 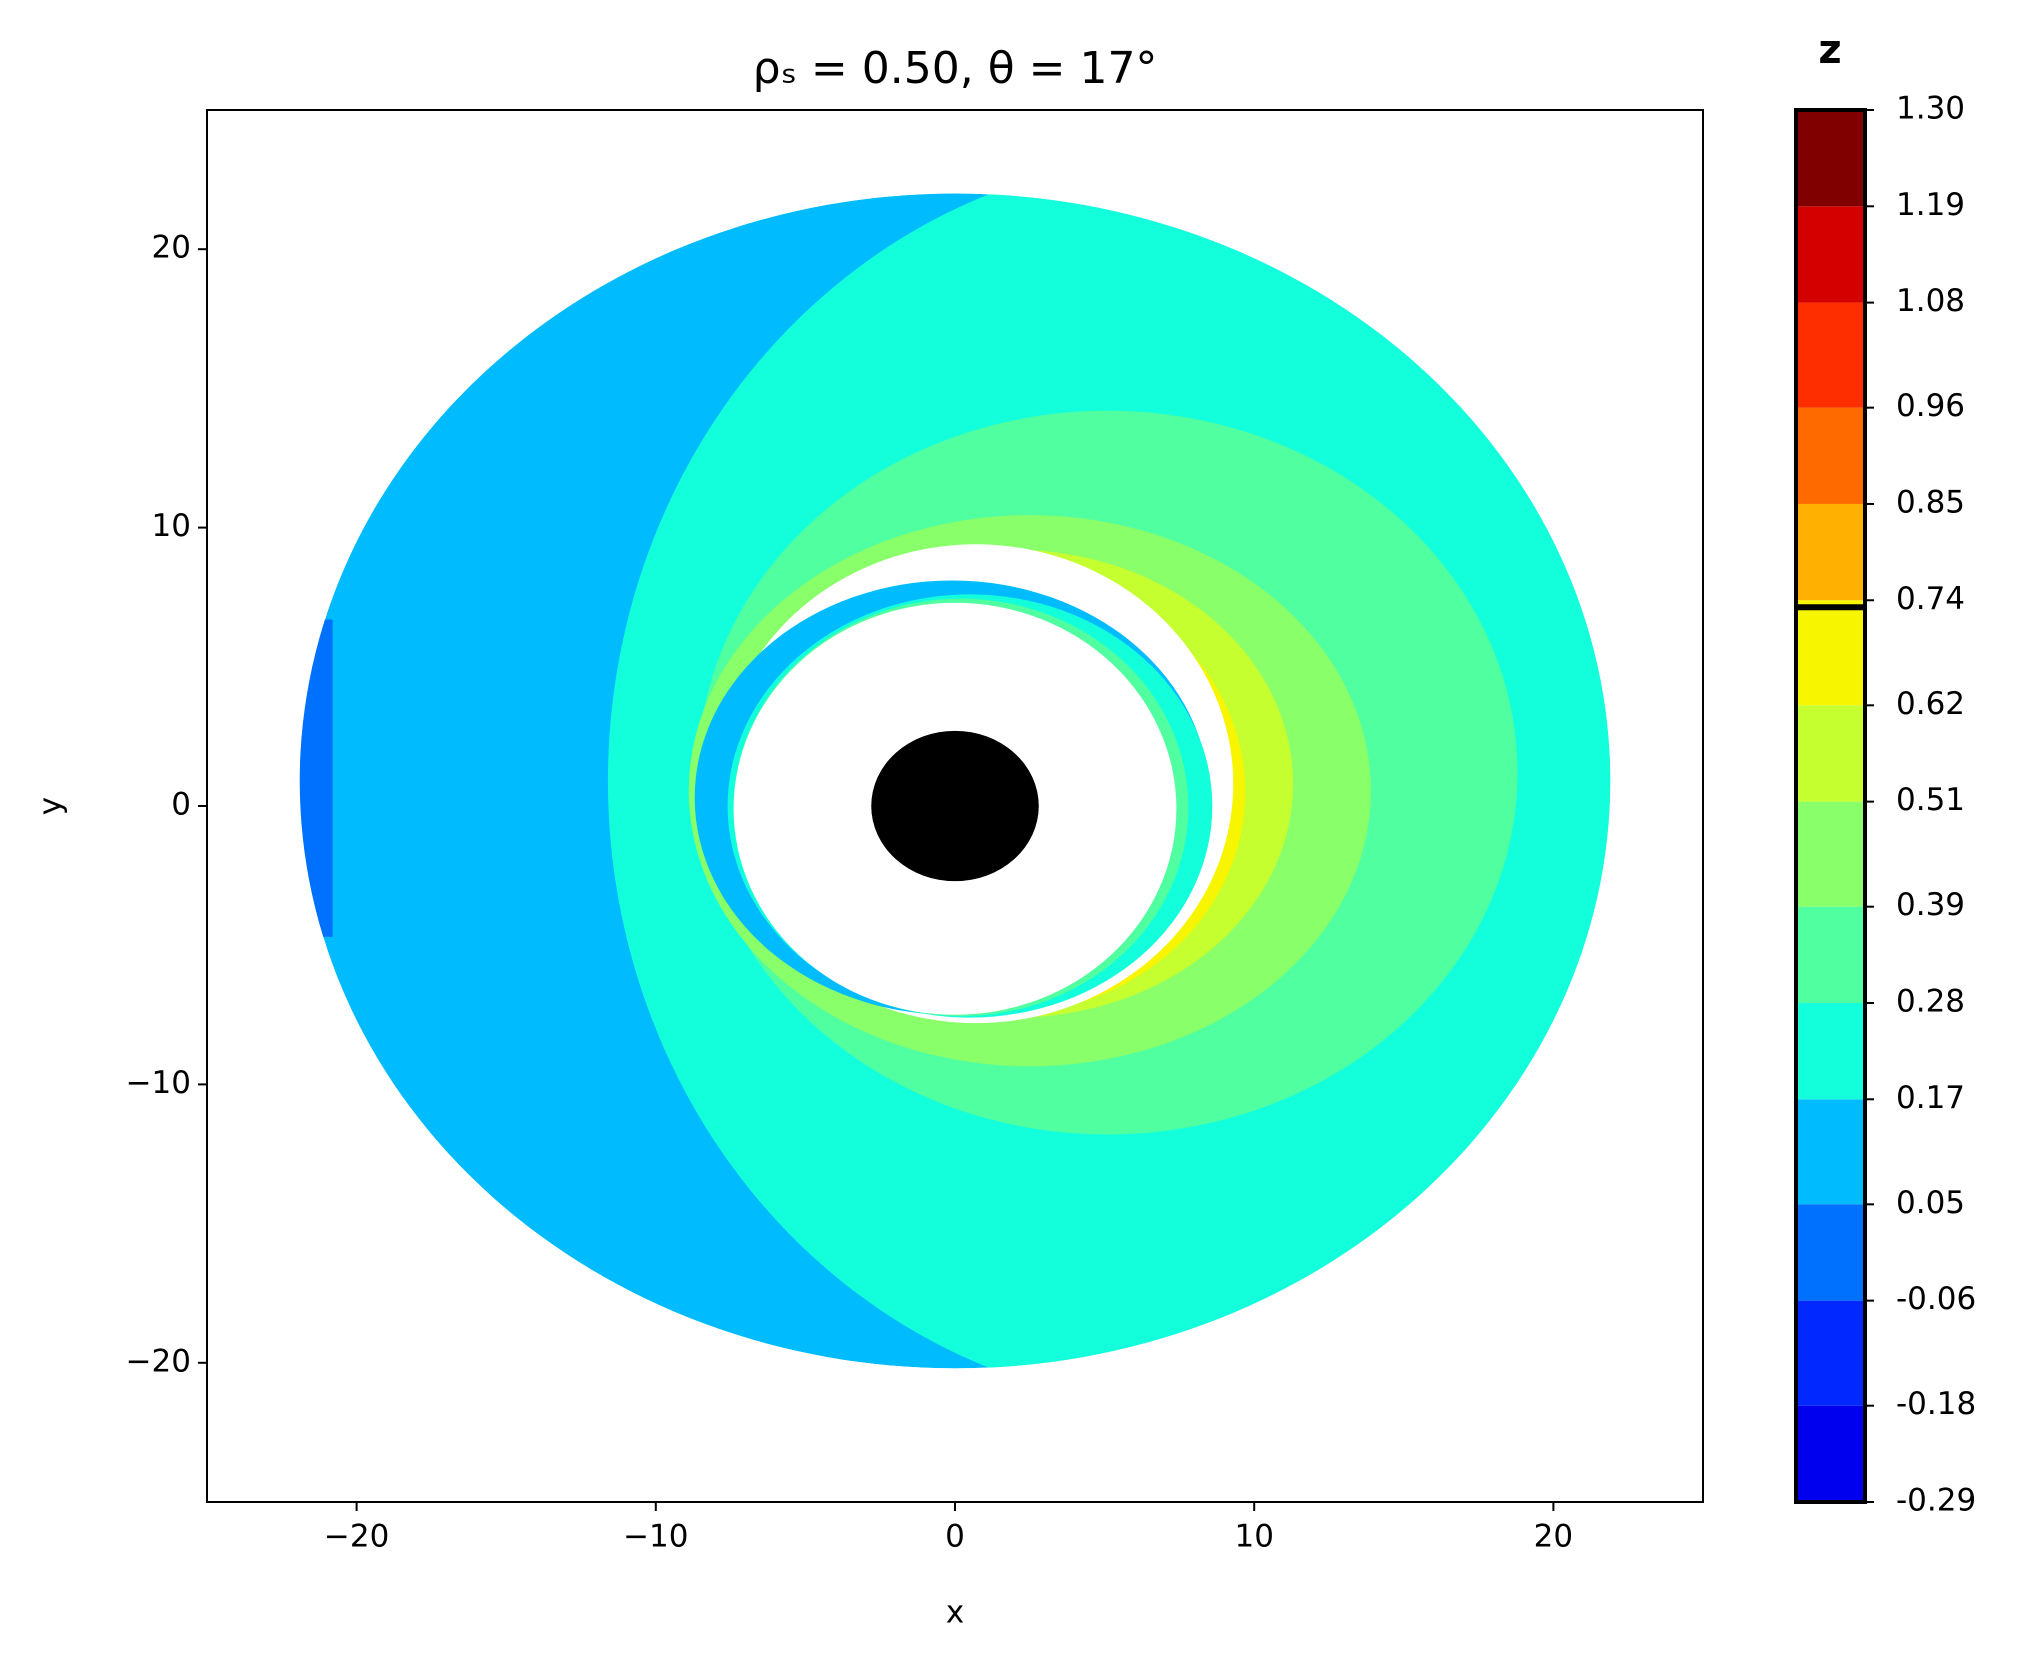 I want to click on y-tick-label: 10, so click(x=171, y=526).